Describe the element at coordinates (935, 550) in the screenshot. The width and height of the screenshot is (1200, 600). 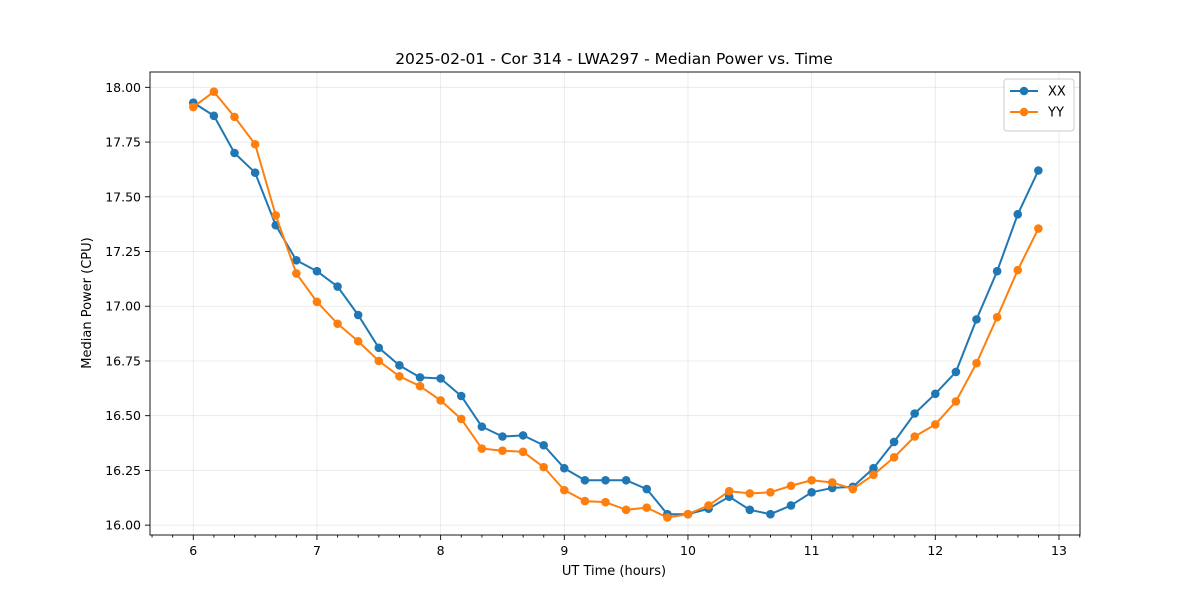
I see `x-tick-label: 12` at that location.